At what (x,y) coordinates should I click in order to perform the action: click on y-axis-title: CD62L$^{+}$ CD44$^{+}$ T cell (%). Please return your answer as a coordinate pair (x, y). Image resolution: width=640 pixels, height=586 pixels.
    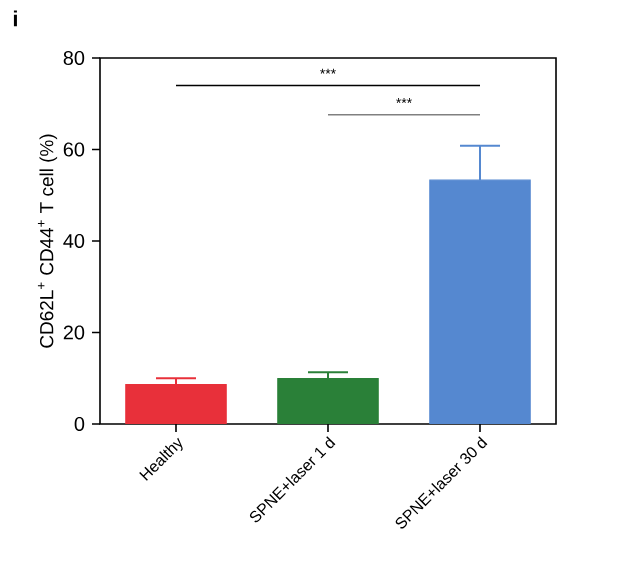
    Looking at the image, I should click on (47, 241).